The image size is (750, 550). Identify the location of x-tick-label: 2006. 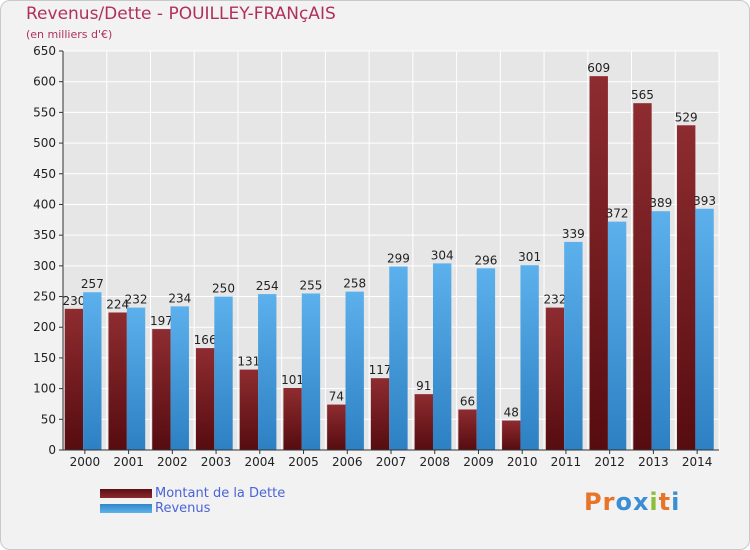
(347, 462).